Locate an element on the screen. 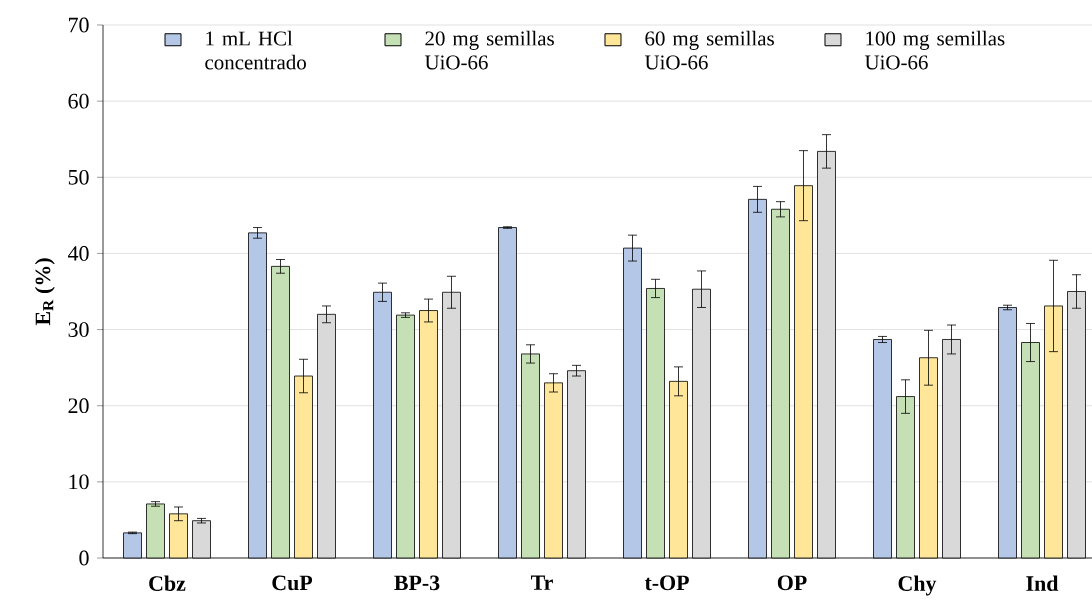 The height and width of the screenshot is (601, 1092). x-tick-label: BP-3 is located at coordinates (417, 583).